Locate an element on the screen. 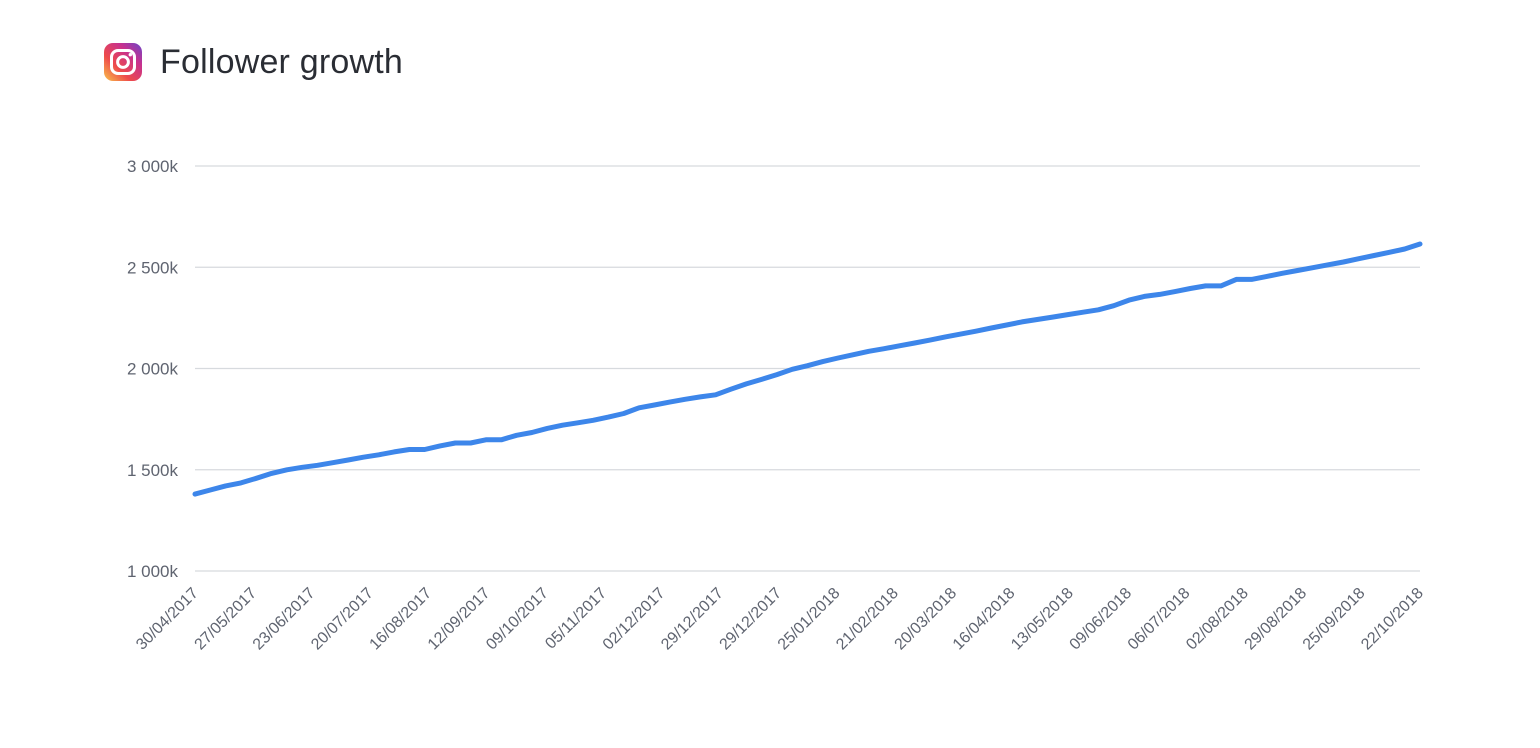 This screenshot has height=748, width=1540. x-tick-label: 20/03/2018 is located at coordinates (926, 619).